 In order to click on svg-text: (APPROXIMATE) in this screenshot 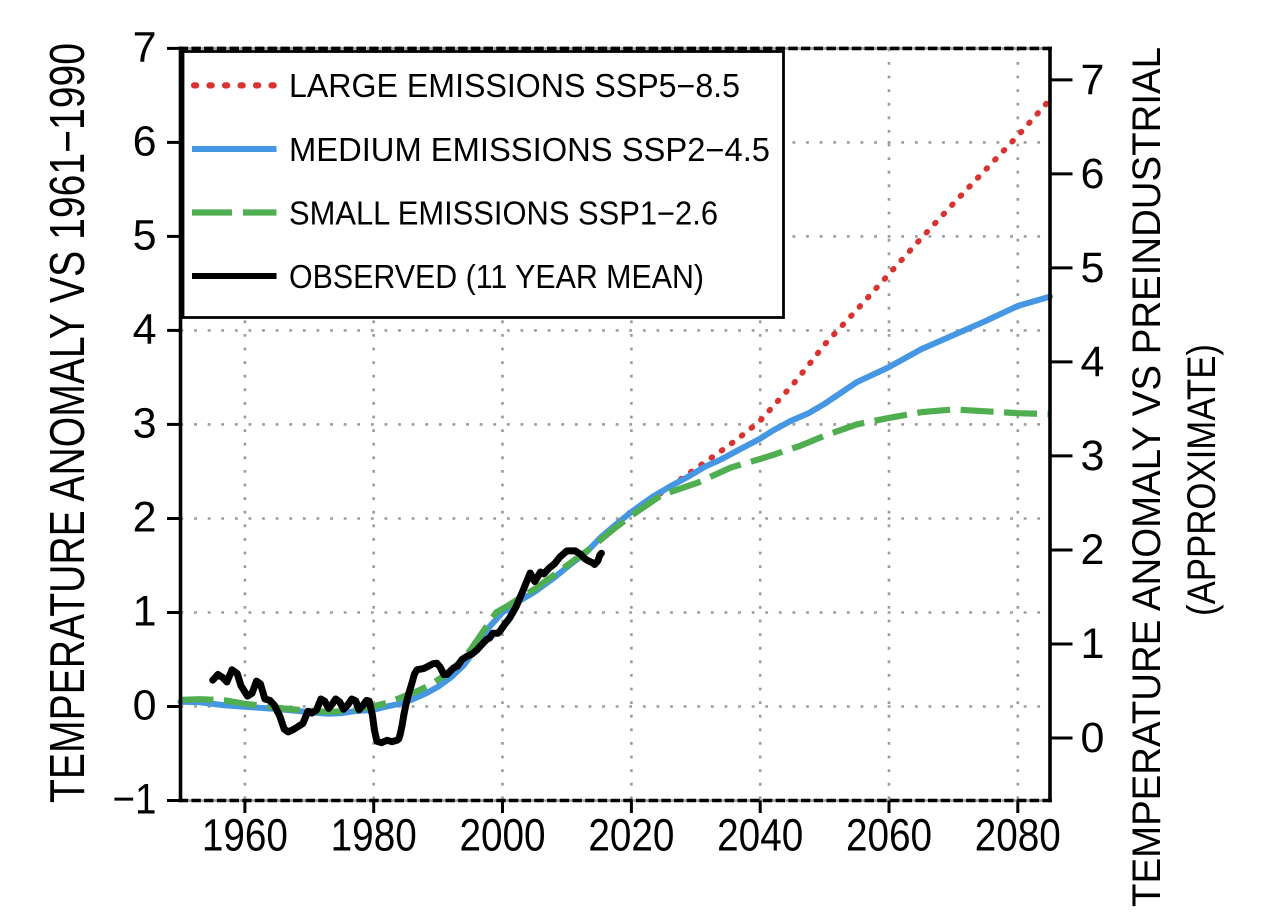, I will do `click(1202, 480)`.